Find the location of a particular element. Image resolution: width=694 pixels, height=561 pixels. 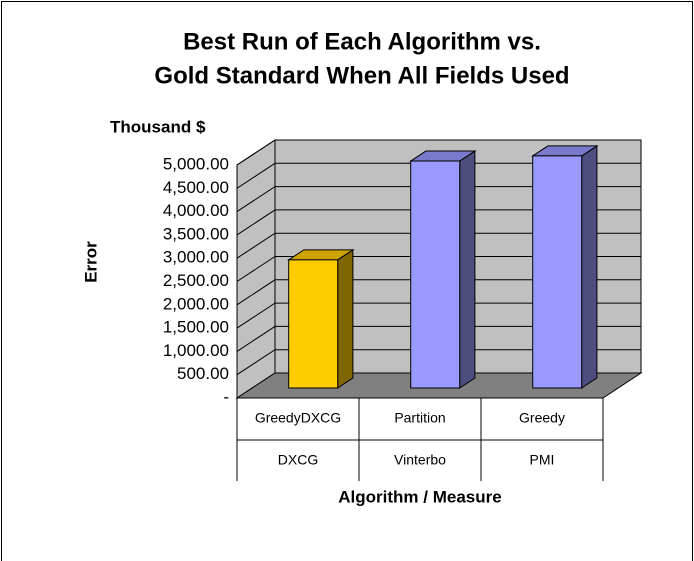

chart-title: Gold Standard When All Fields Used is located at coordinates (361, 75).